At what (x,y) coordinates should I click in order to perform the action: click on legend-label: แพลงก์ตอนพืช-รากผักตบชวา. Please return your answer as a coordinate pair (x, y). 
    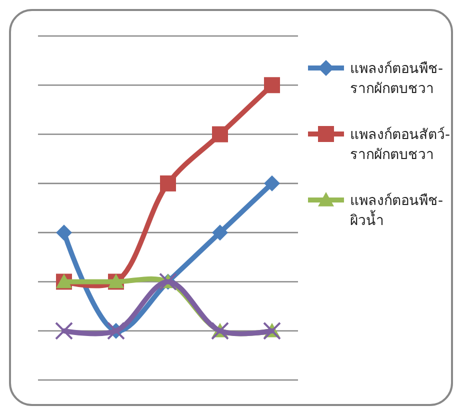
    Looking at the image, I should click on (397, 78).